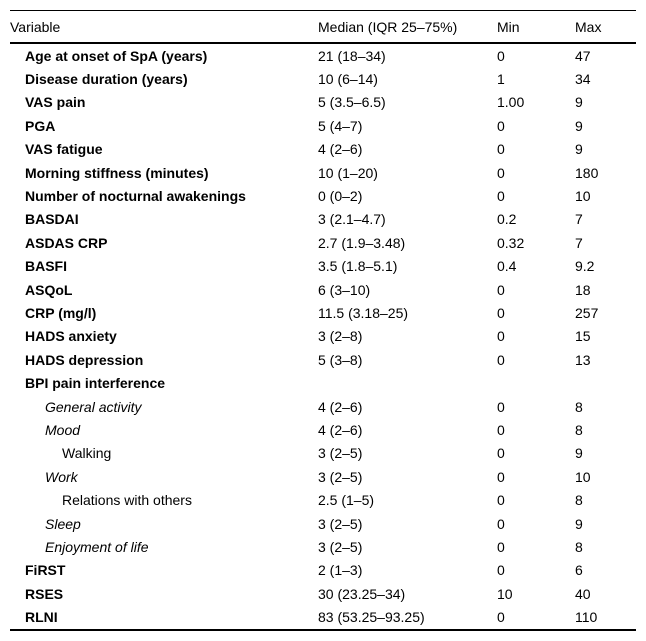 Image resolution: width=646 pixels, height=641 pixels. I want to click on table-row: PGA 5 (4–7) 0 9, so click(323, 125).